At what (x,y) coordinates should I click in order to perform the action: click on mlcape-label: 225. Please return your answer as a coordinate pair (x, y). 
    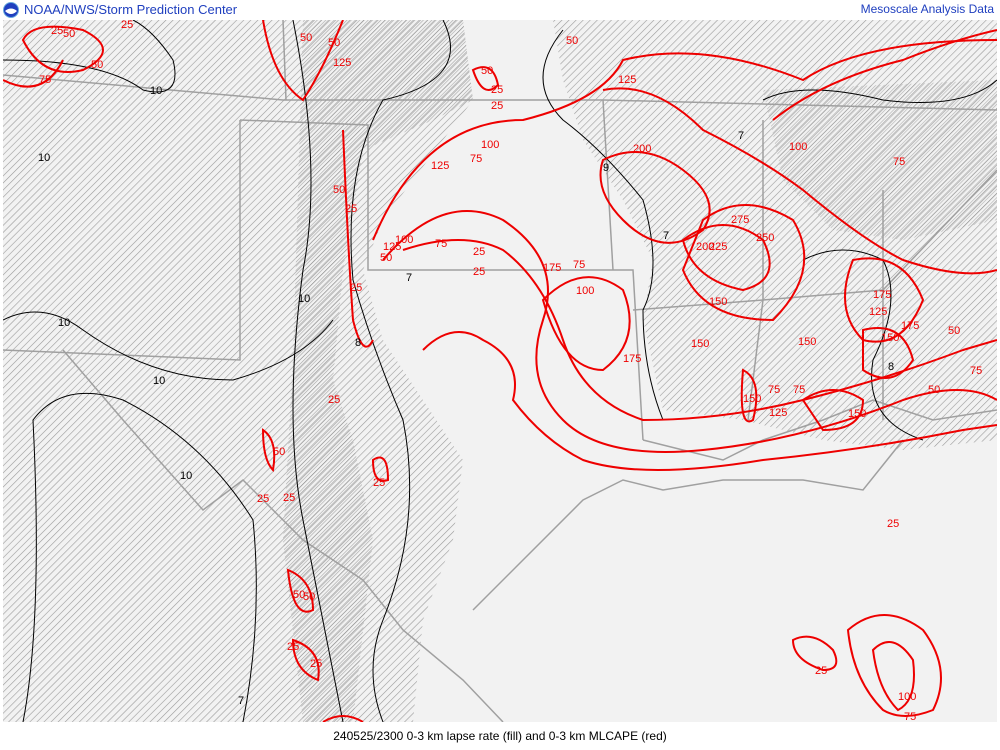
    Looking at the image, I should click on (718, 247).